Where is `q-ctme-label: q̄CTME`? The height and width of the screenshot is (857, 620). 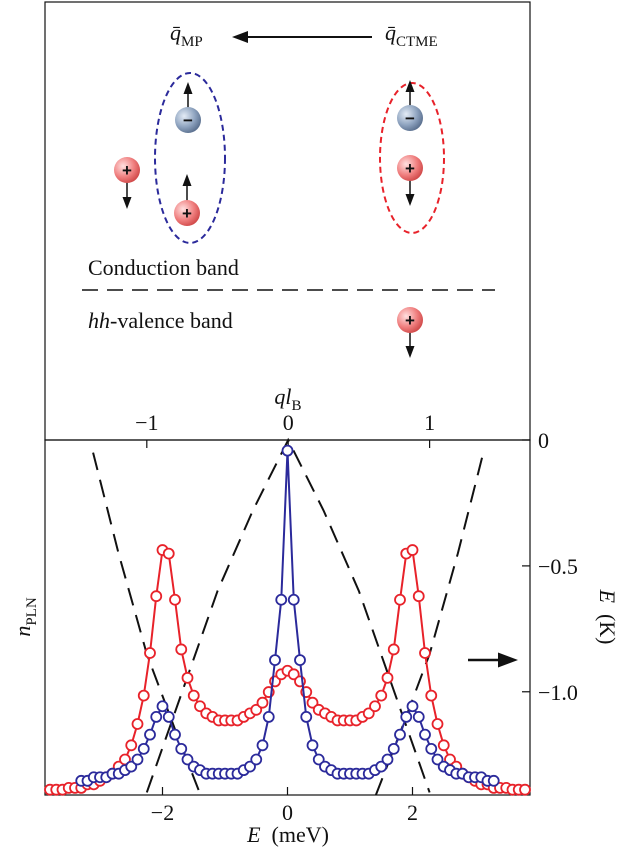
q-ctme-label: q̄CTME is located at coordinates (411, 35).